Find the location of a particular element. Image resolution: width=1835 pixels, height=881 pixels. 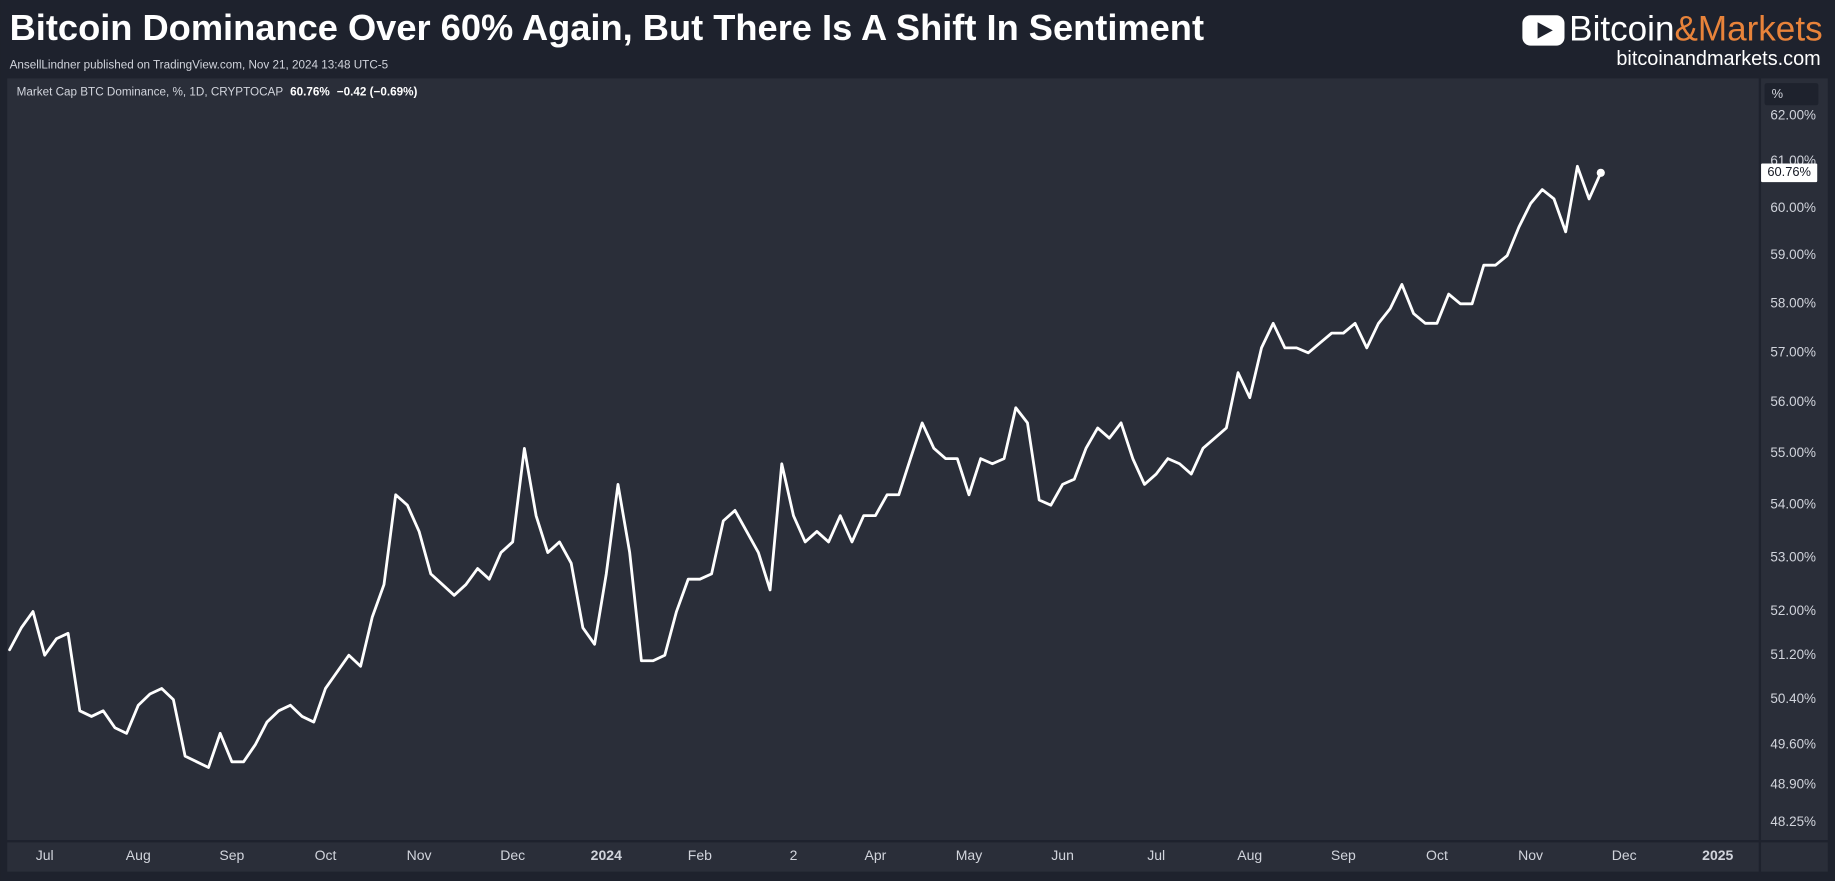

y-tick-label: 59.00% is located at coordinates (1793, 254).